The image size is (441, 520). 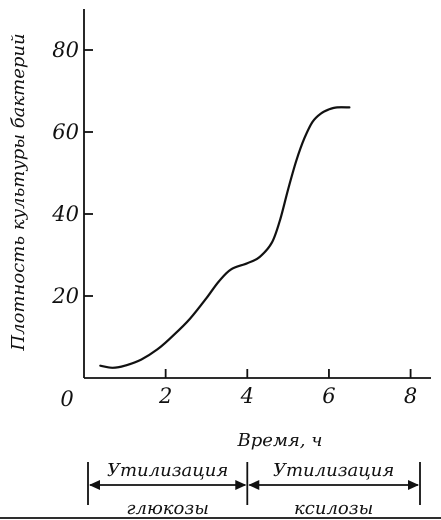 I want to click on x-tick-label-4: 4, so click(x=247, y=396).